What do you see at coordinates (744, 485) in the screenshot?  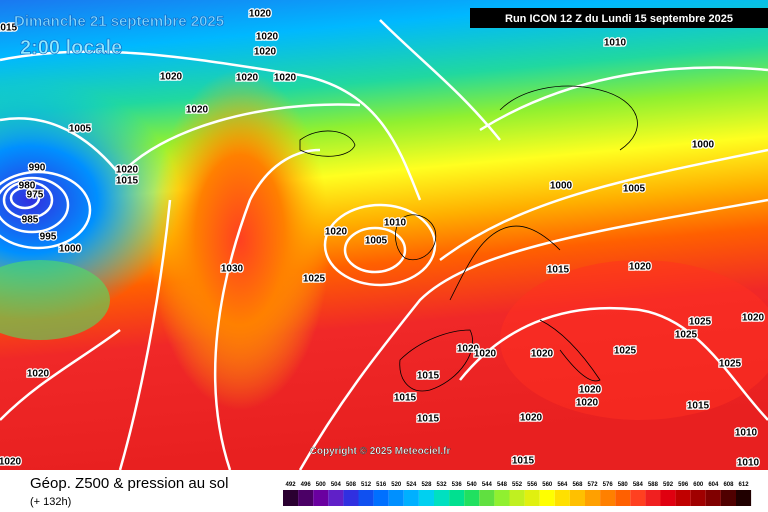 I see `legend-label: 612` at bounding box center [744, 485].